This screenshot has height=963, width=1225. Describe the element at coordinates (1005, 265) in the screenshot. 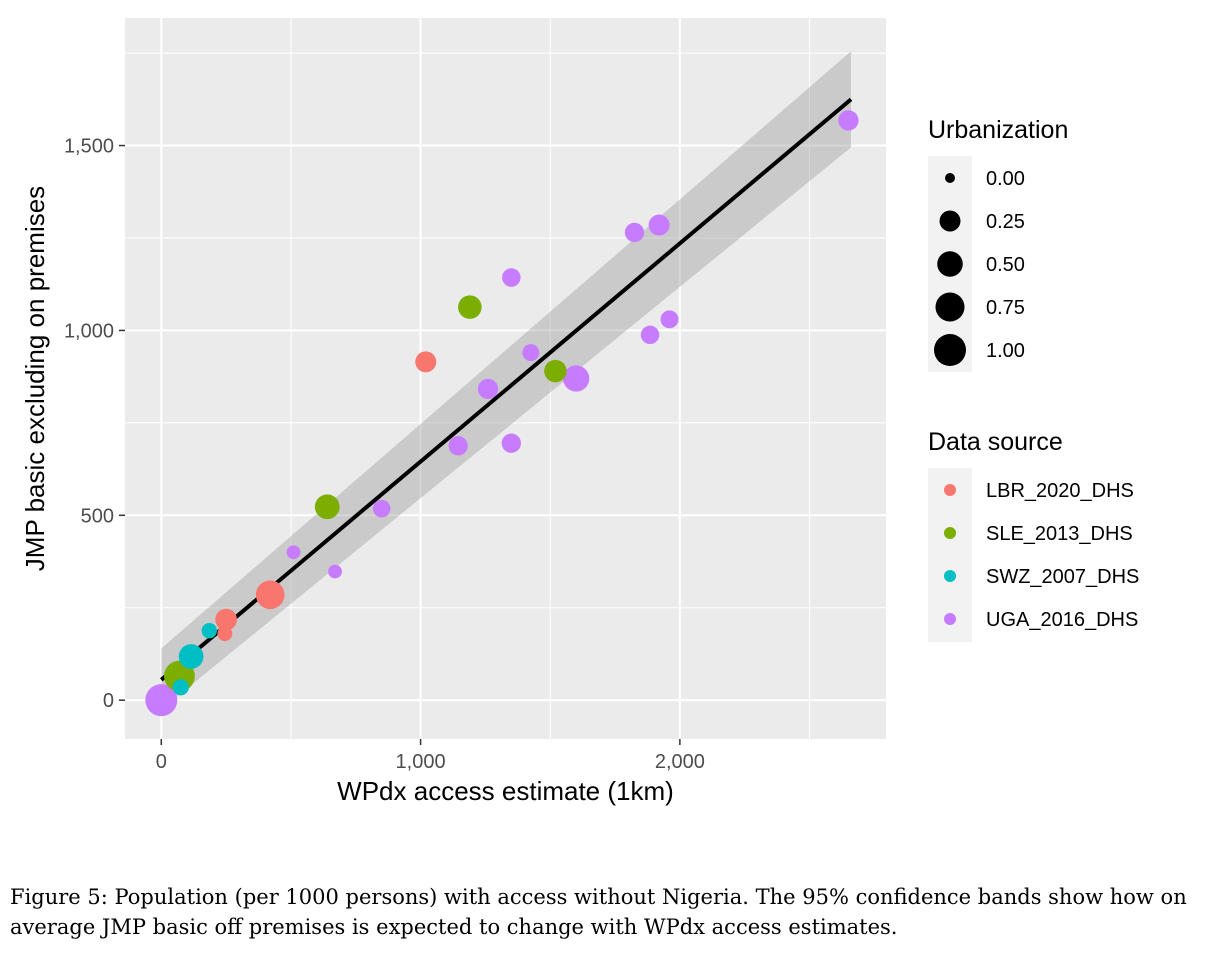

I see `size-legend-label: 0.50` at that location.